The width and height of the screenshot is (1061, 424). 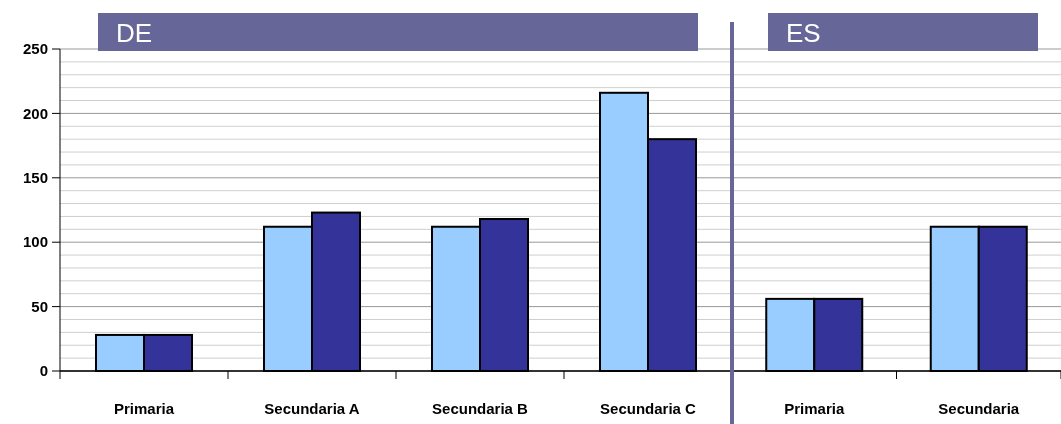 I want to click on y-tick-label: 200, so click(x=35, y=113).